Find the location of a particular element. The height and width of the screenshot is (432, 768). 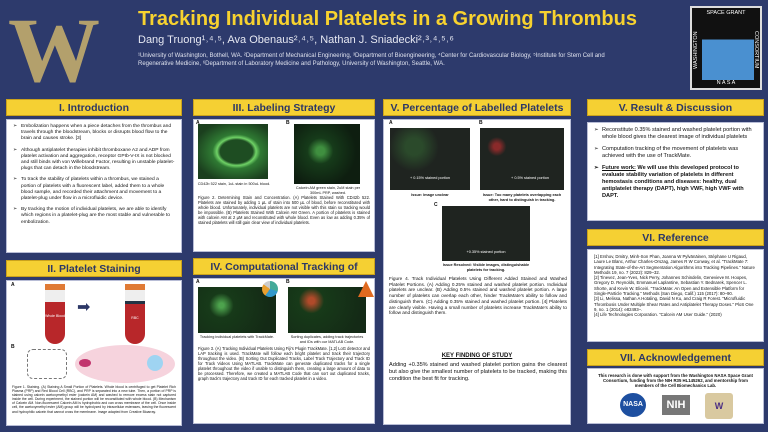

staining-header: II. Platelet Staining is located at coordinates (94, 268).